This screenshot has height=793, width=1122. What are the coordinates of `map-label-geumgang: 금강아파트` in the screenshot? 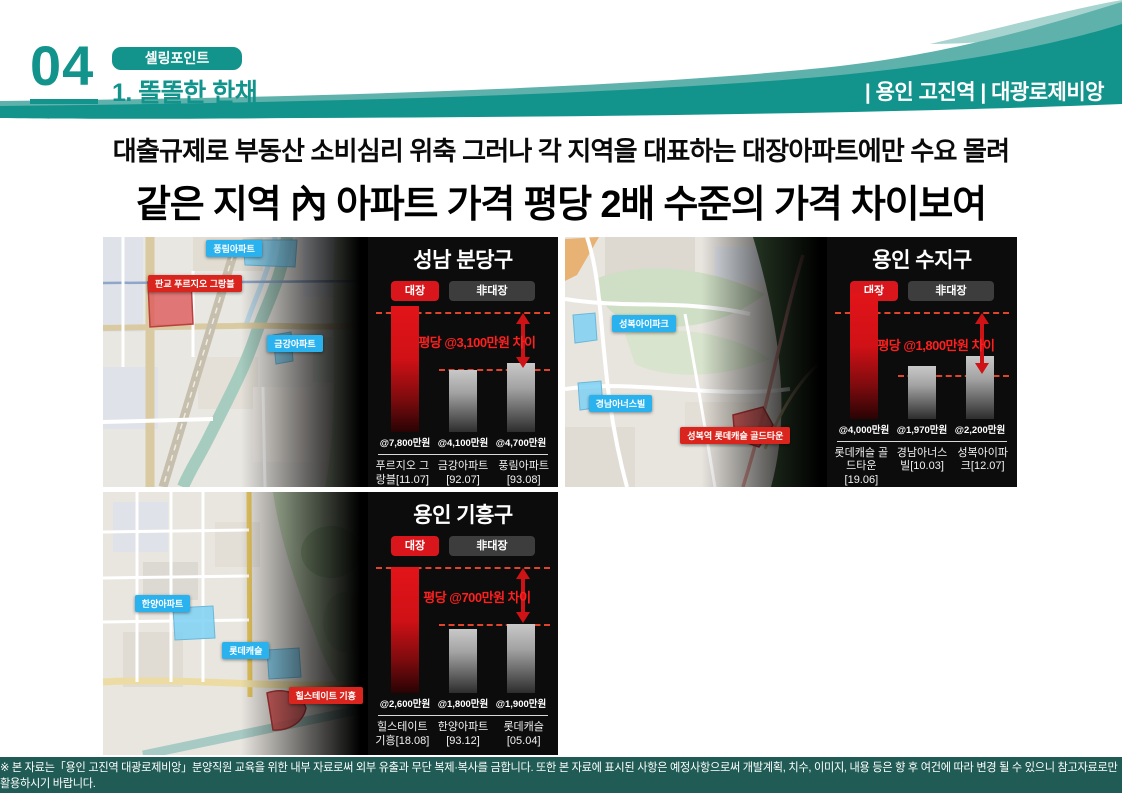 It's located at (295, 343).